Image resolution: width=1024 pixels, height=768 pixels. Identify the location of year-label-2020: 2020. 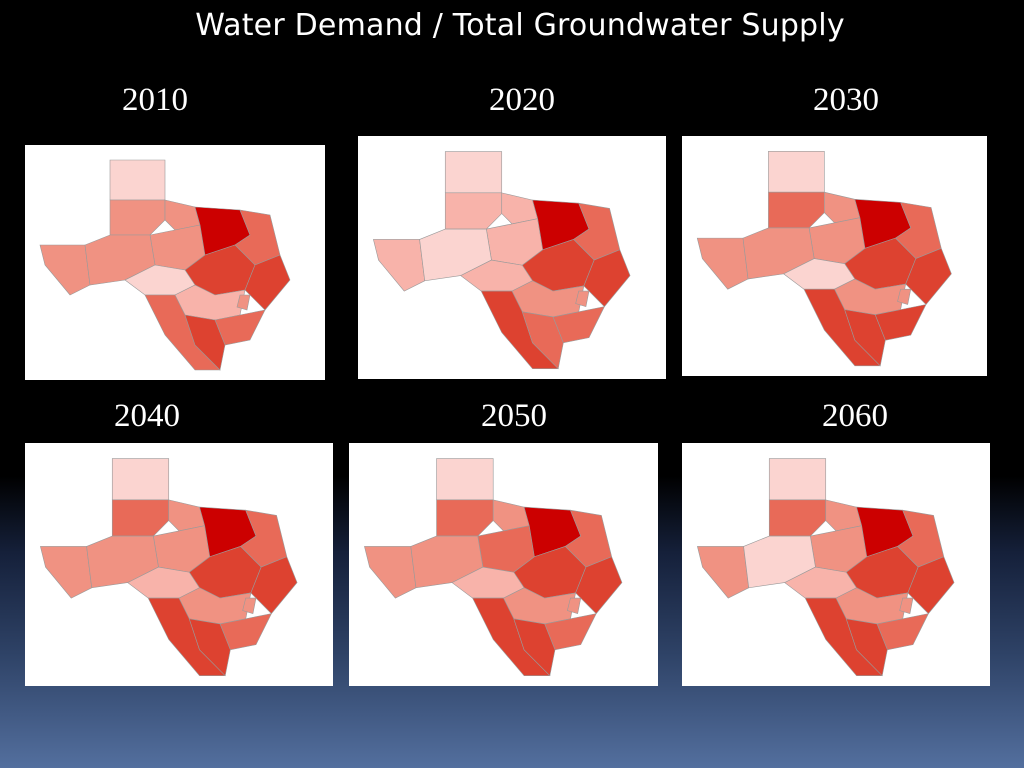
(522, 100).